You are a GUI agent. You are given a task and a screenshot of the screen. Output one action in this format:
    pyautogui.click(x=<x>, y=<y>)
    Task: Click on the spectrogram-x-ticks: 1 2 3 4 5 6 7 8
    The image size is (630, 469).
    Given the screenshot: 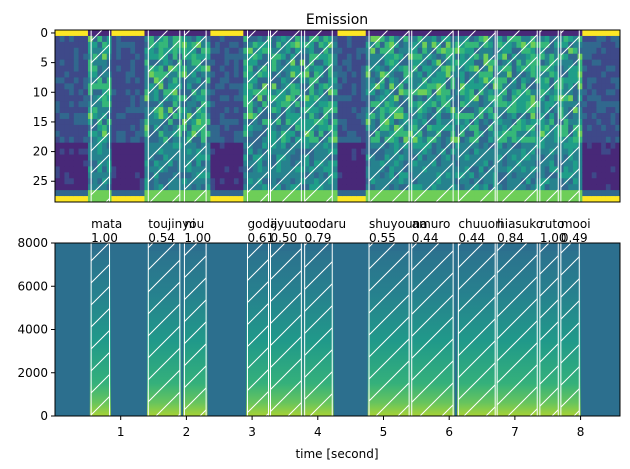 What is the action you would take?
    pyautogui.click(x=350, y=427)
    